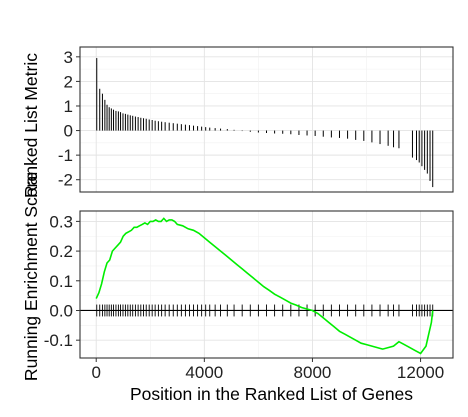 The image size is (468, 417). Describe the element at coordinates (68, 131) in the screenshot. I see `y-tick-label: 0` at that location.